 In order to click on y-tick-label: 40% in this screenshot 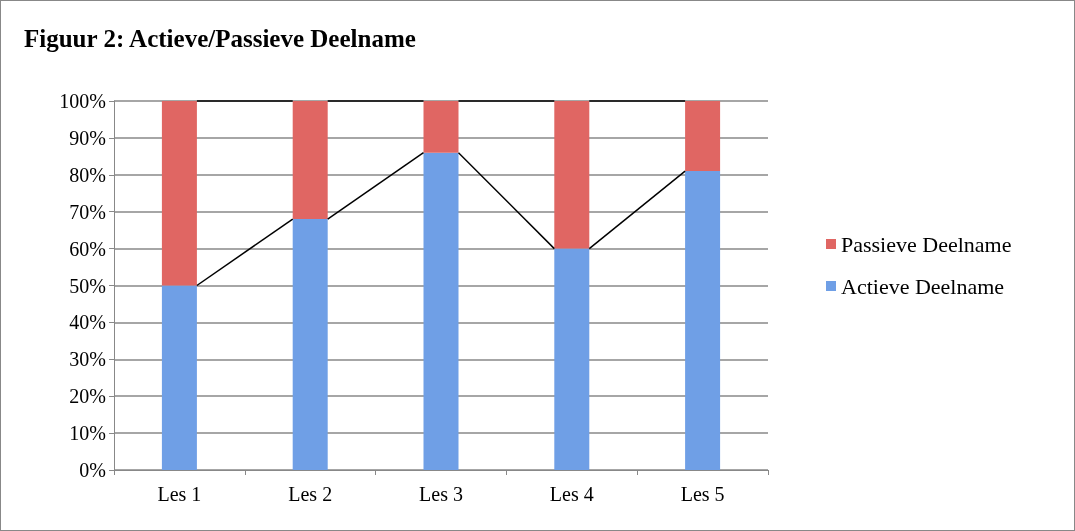, I will do `click(87, 322)`.